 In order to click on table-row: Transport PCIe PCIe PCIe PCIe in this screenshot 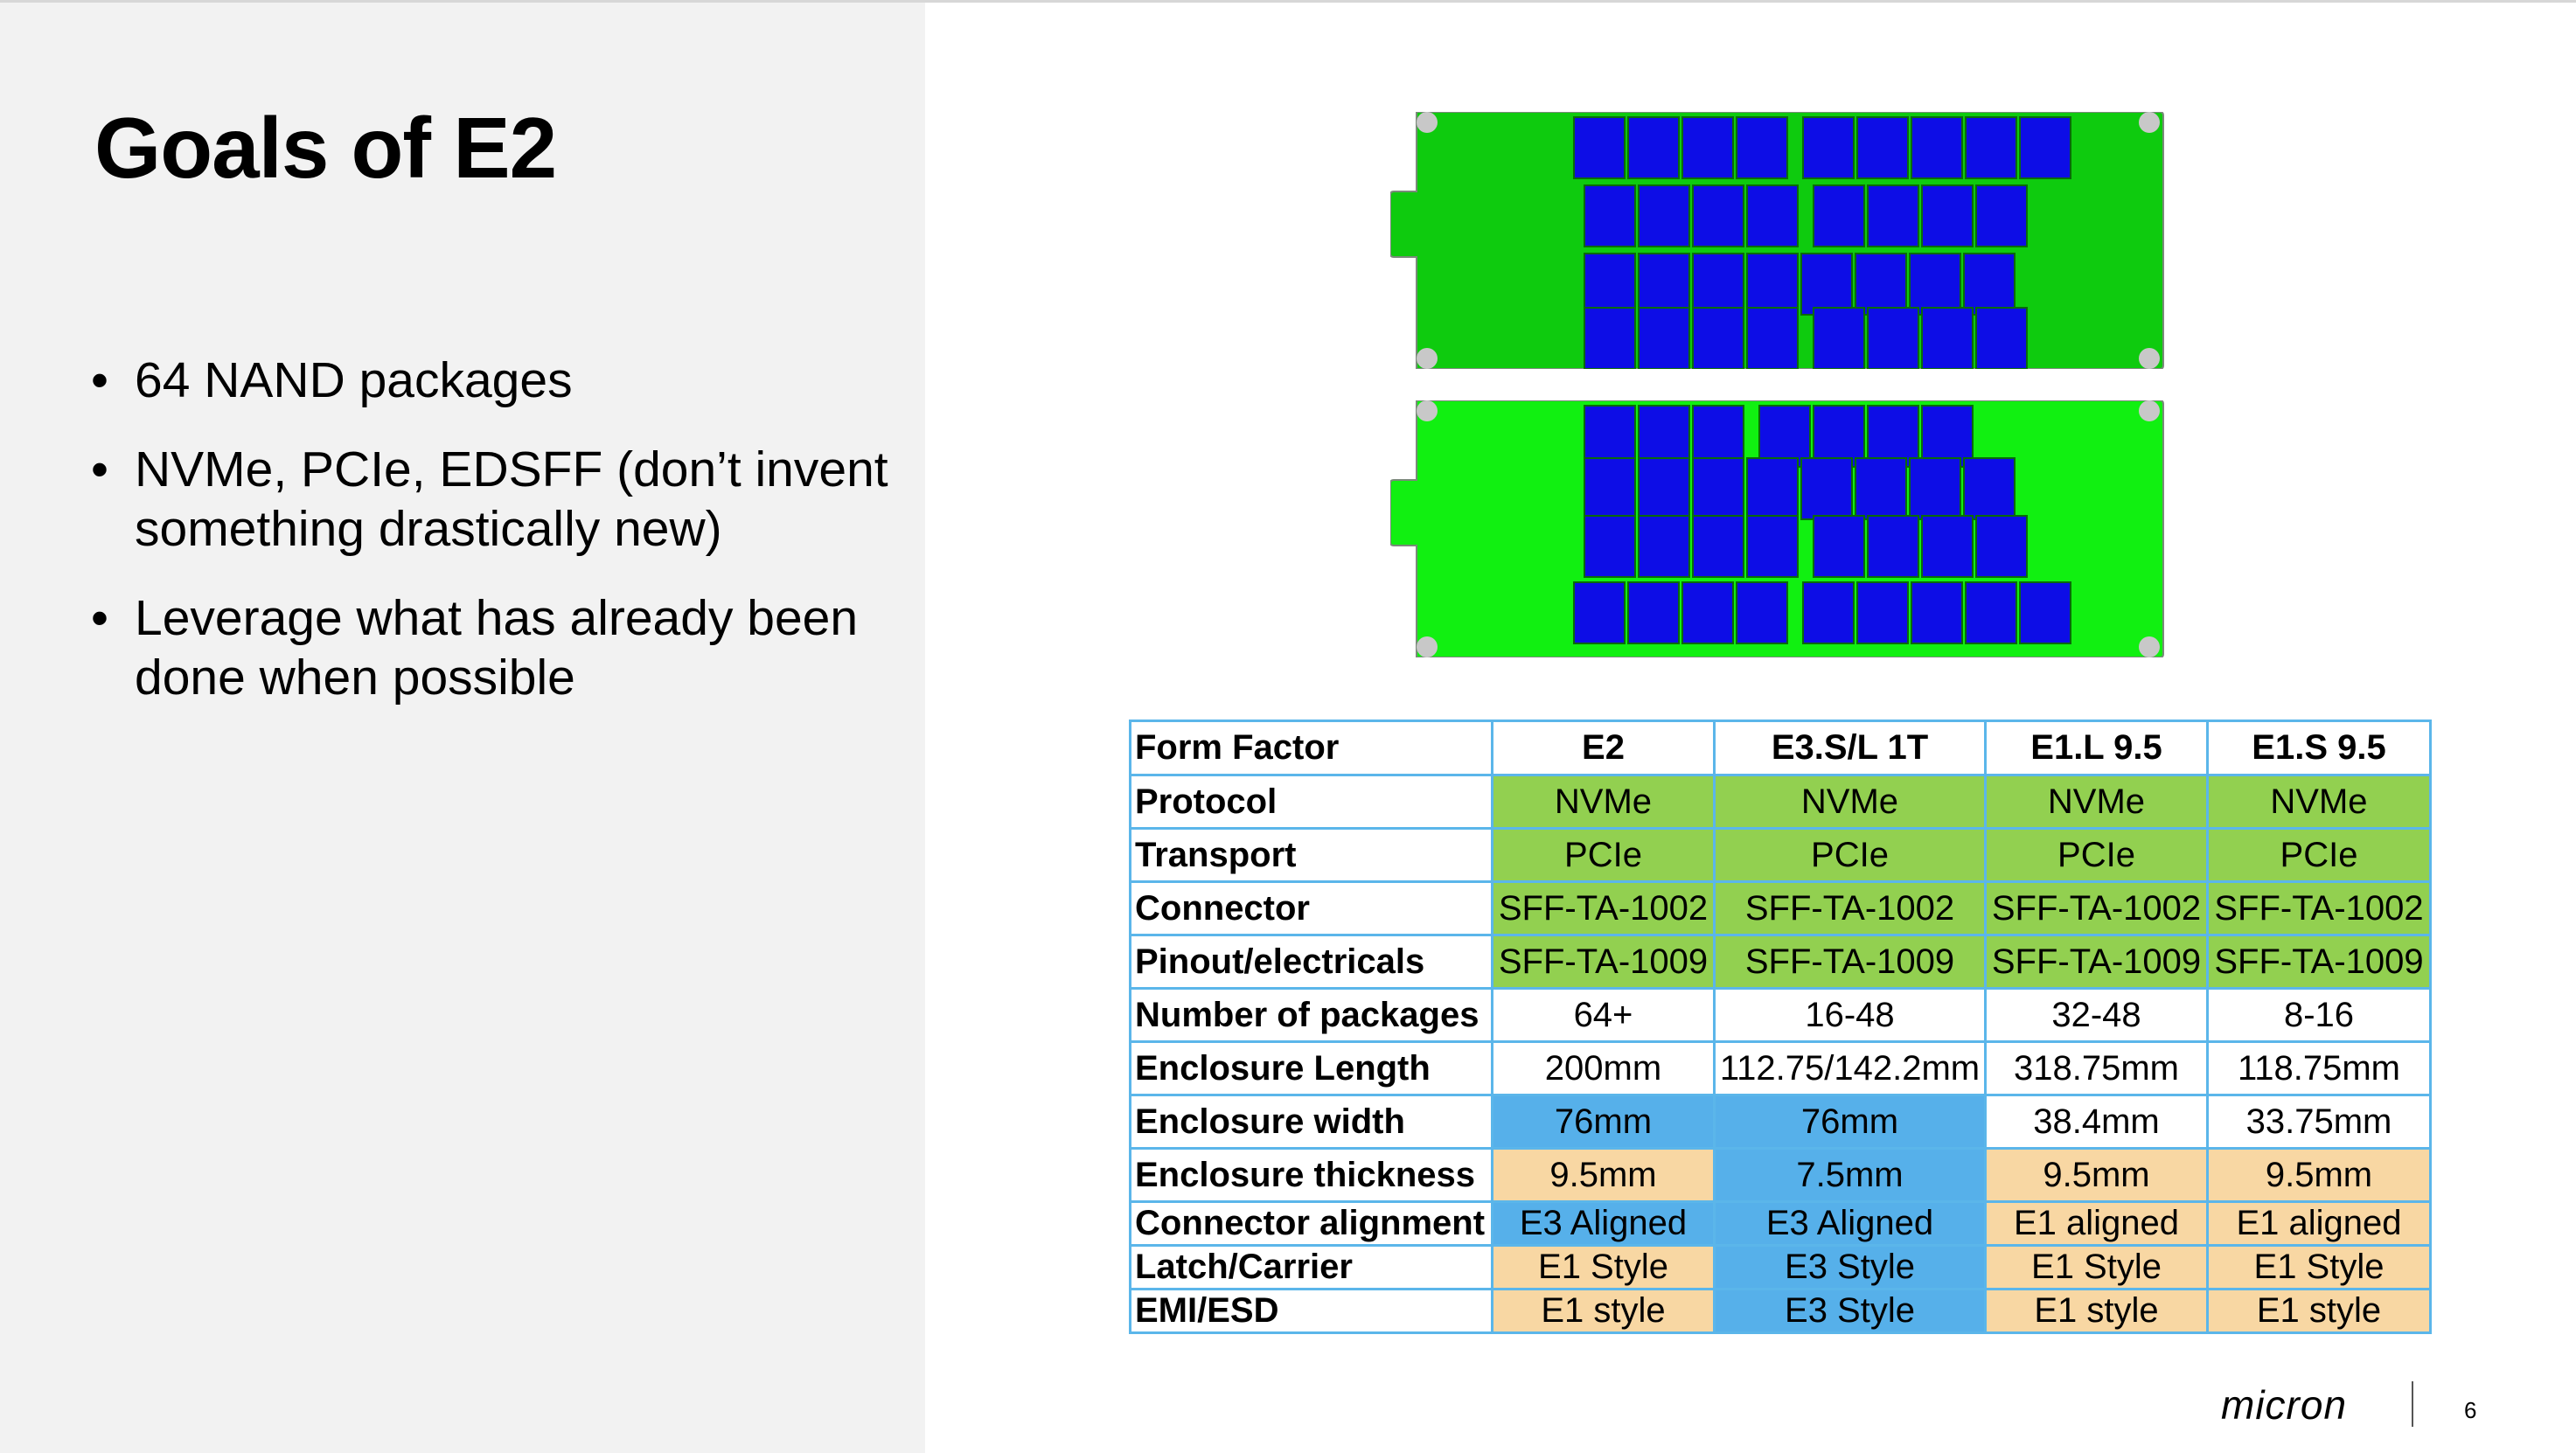, I will do `click(1780, 855)`.